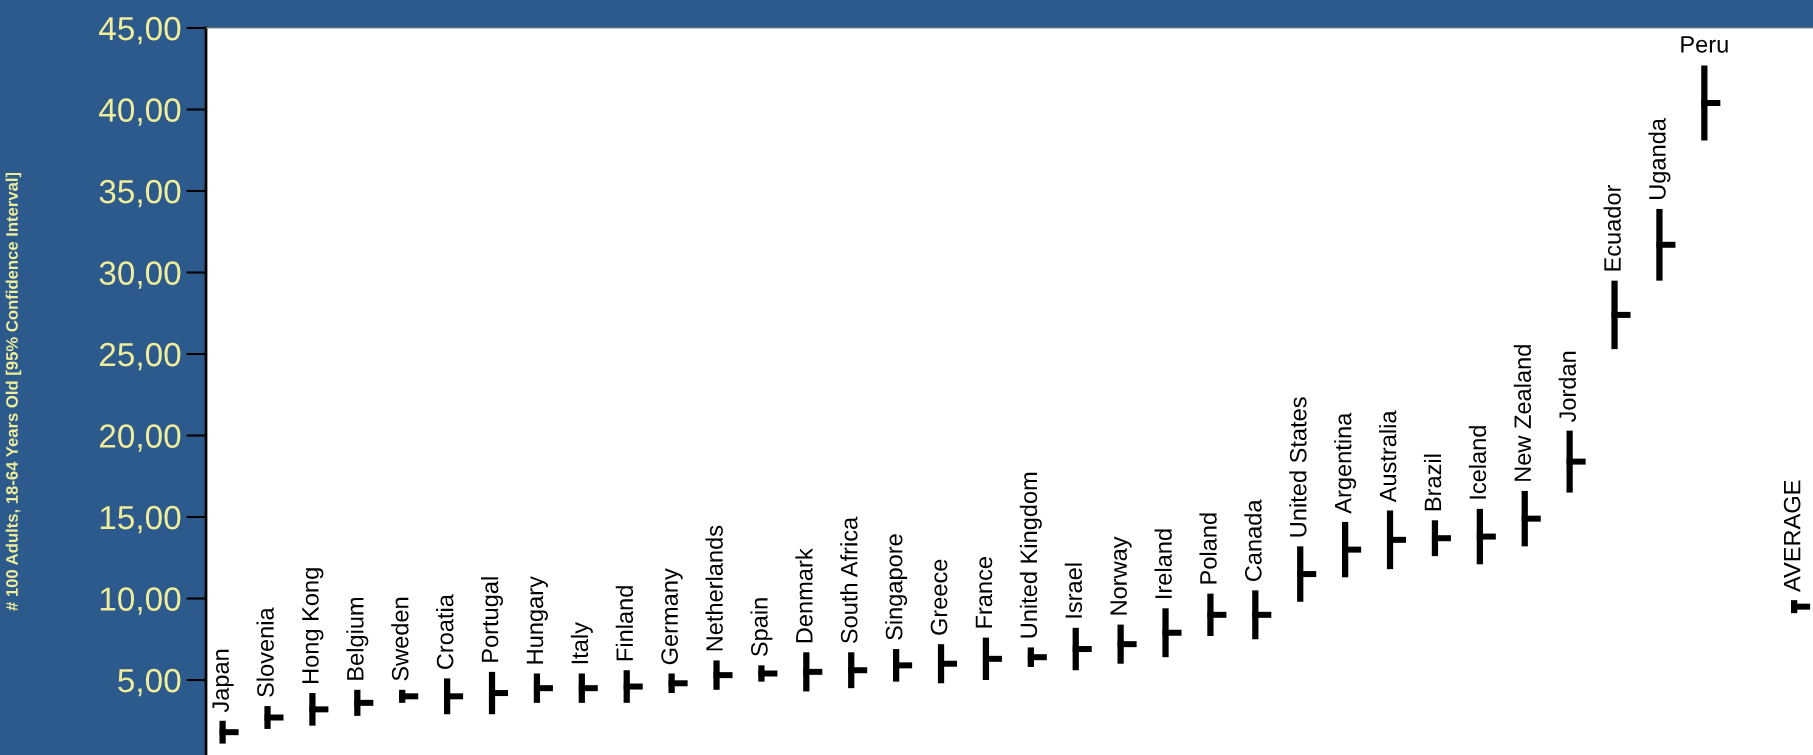 This screenshot has width=1813, height=755. I want to click on x-tick-label: Spain, so click(761, 627).